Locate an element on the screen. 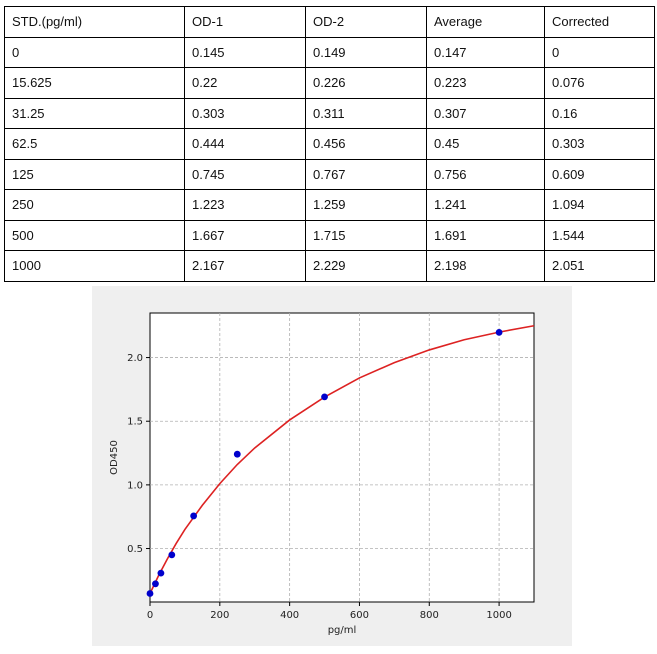  table-row: 1000 2.167 2.229 2.198 2.051 is located at coordinates (329, 266).